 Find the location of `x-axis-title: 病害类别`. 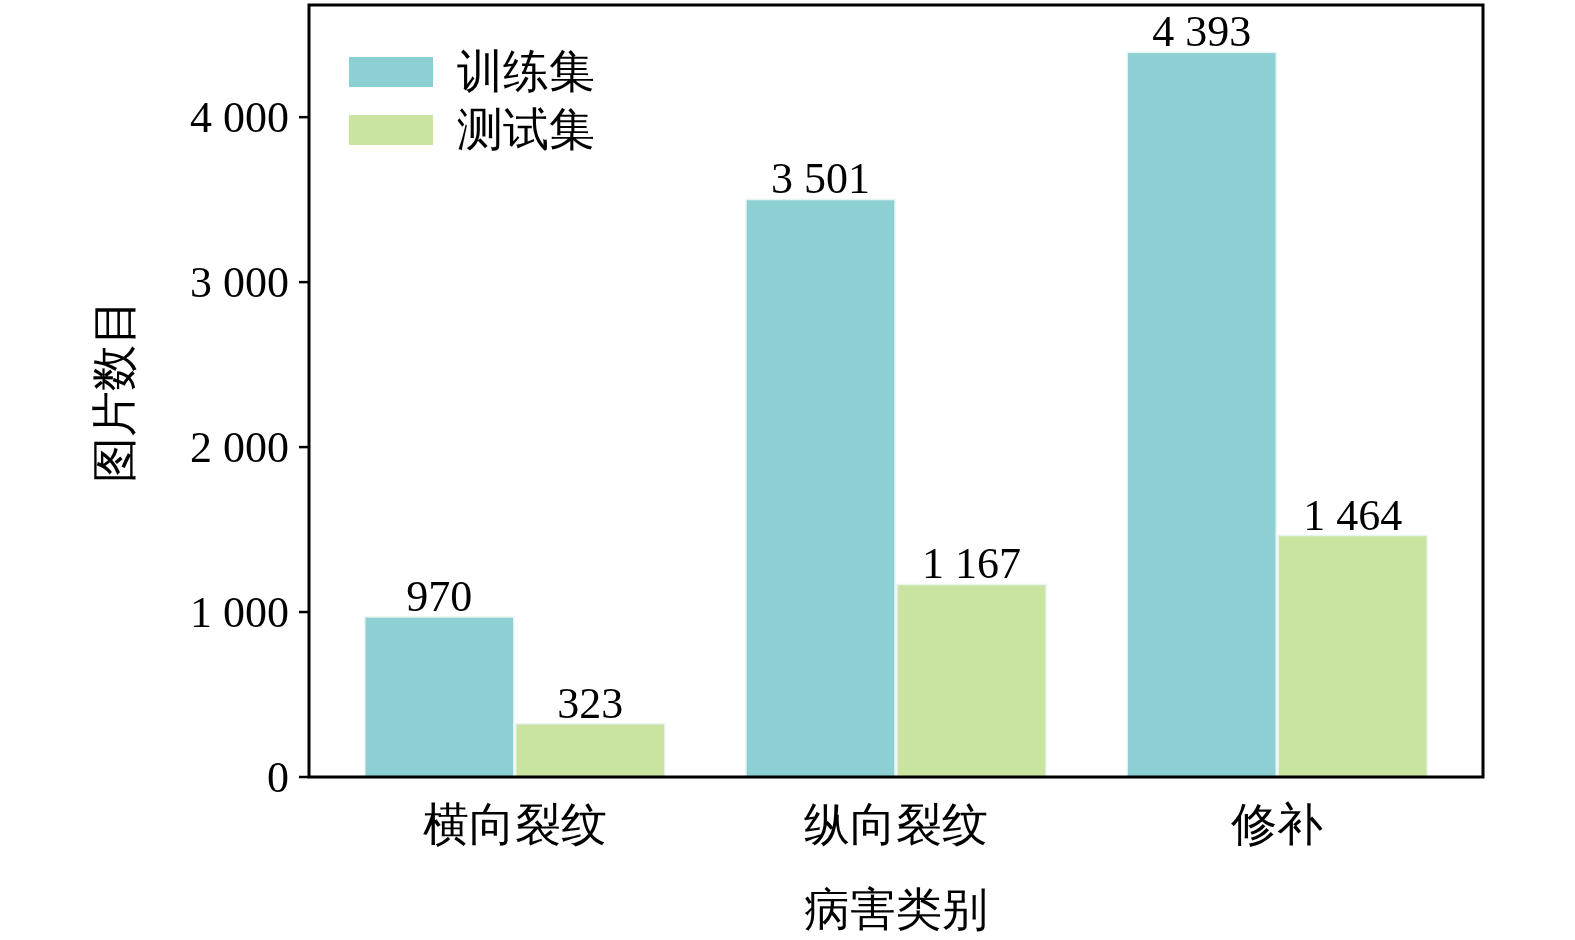

x-axis-title: 病害类别 is located at coordinates (896, 909).